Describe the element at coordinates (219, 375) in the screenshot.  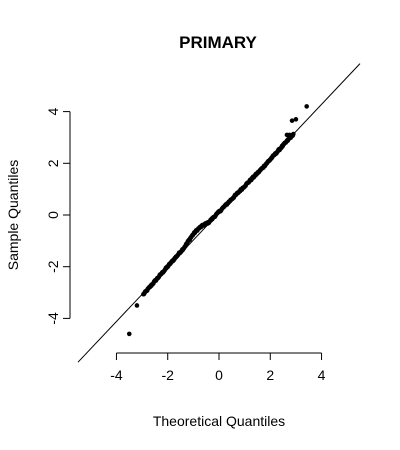
I see `x-tick-label: 0` at that location.